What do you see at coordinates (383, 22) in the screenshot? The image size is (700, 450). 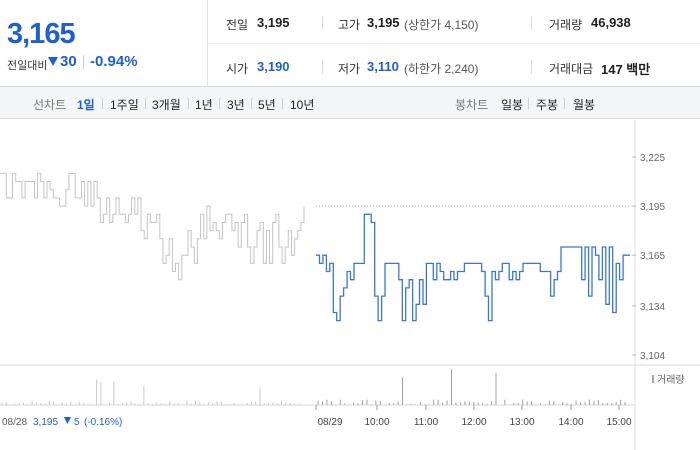 I see `high-value: 3,195` at bounding box center [383, 22].